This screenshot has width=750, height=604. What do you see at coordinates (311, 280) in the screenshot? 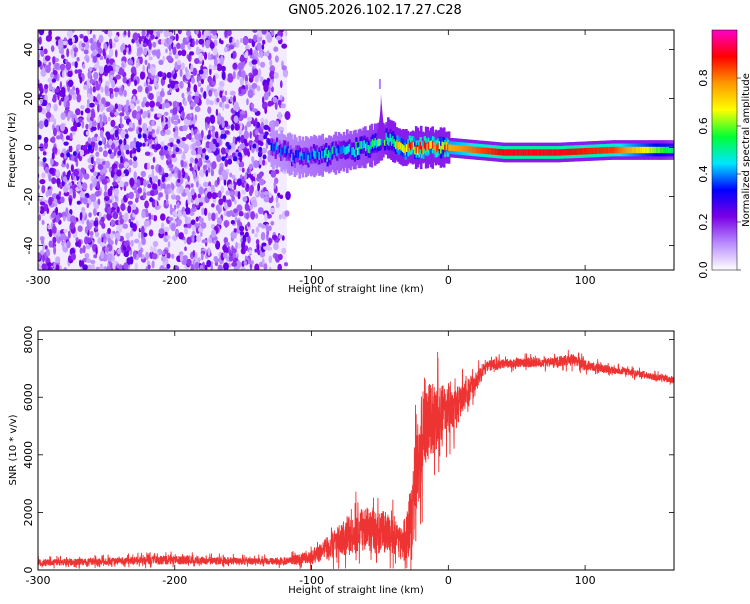
I see `spectrogram-x-tick-label: -100` at bounding box center [311, 280].